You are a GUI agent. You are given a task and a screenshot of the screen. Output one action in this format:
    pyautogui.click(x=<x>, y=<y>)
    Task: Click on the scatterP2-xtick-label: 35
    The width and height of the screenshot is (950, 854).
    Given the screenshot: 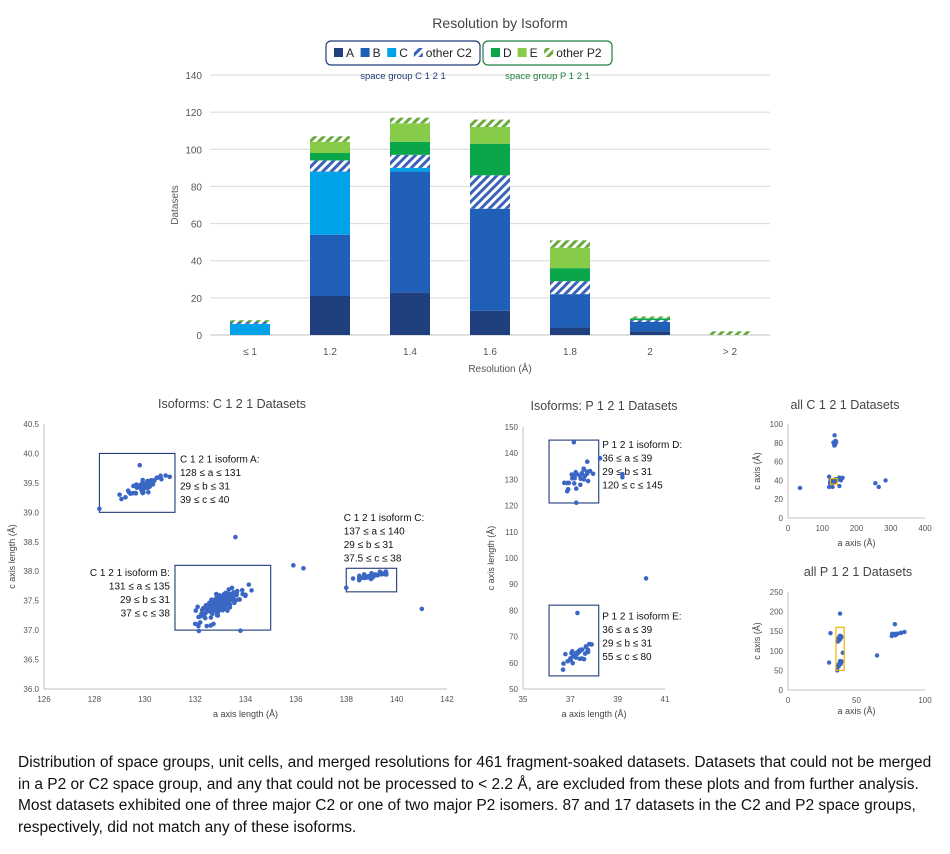 What is the action you would take?
    pyautogui.click(x=523, y=699)
    